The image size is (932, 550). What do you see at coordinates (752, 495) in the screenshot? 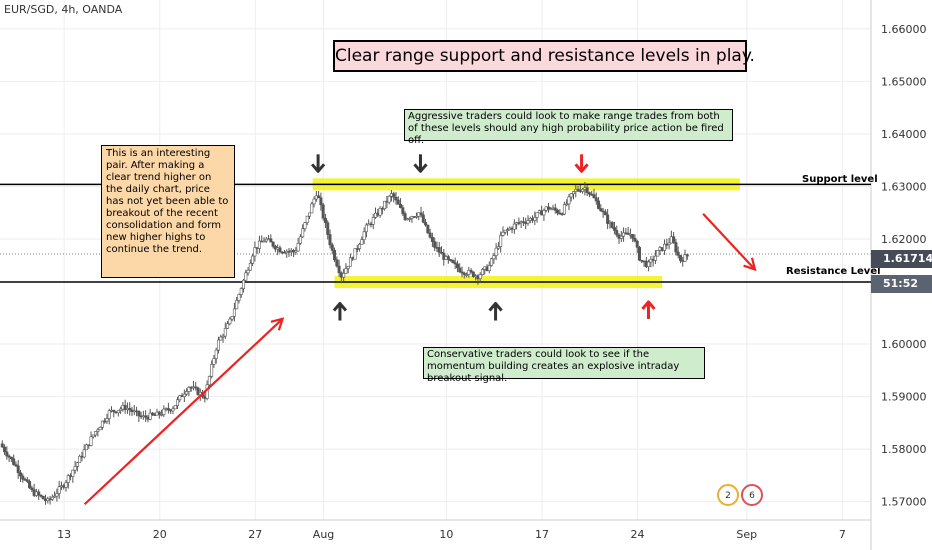
I see `earnings-badge-icon: 6` at bounding box center [752, 495].